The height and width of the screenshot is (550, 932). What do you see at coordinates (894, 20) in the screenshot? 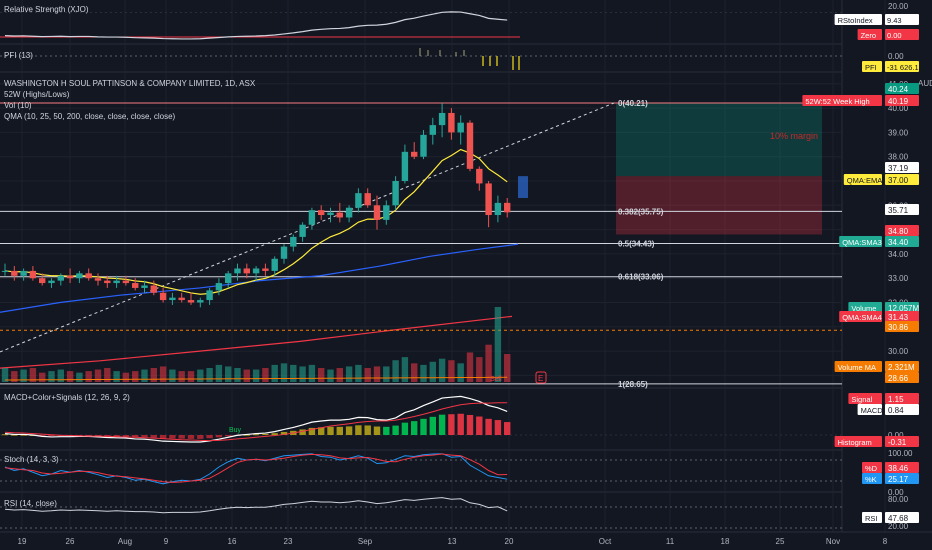
I see `indicator-tag-value: 9.43` at bounding box center [894, 20].